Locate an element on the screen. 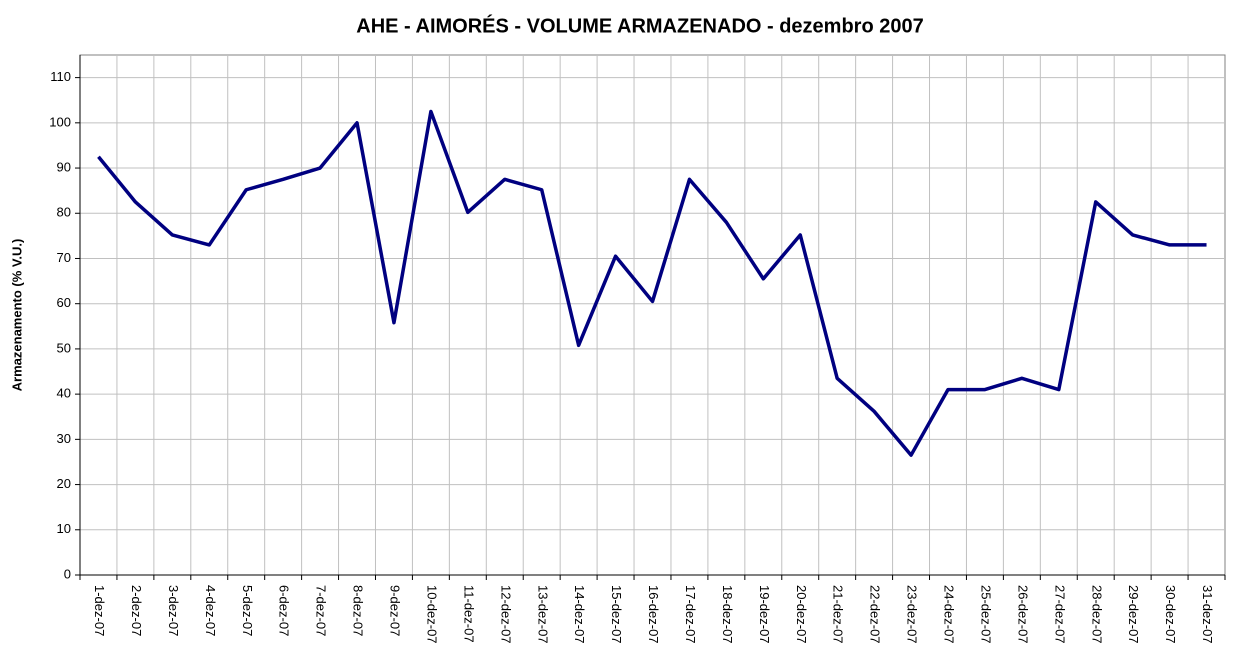 The height and width of the screenshot is (666, 1233). y-tick-label: 40 is located at coordinates (64, 393).